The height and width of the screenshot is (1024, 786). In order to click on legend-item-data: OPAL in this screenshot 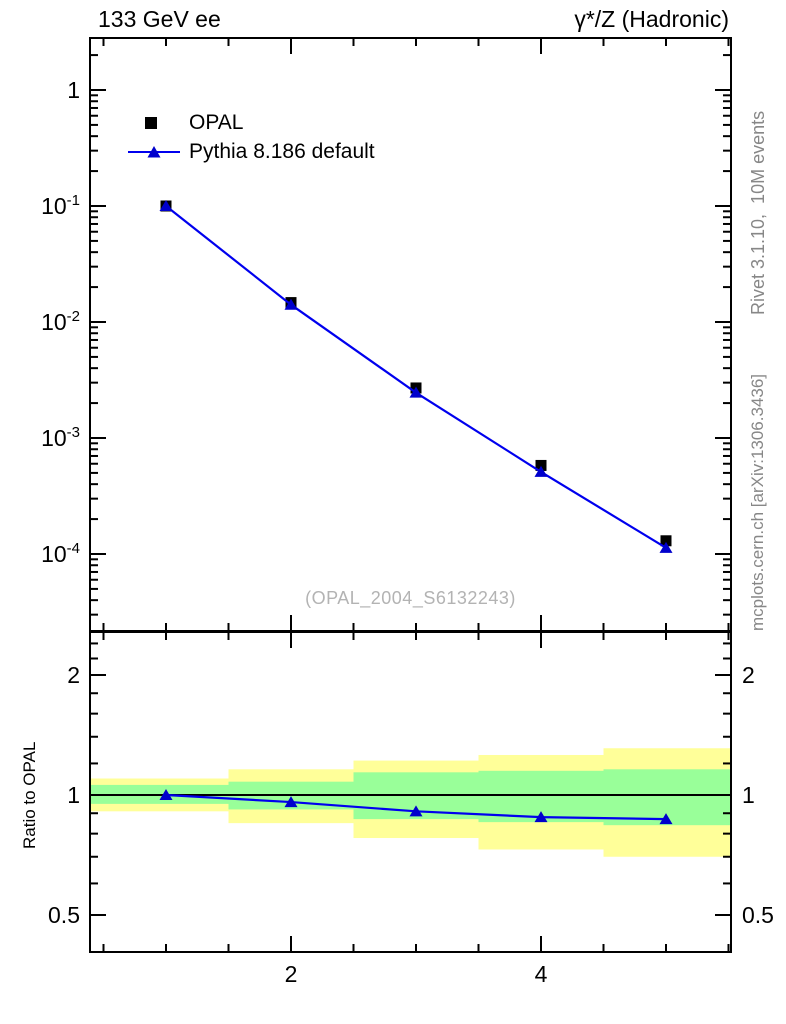, I will do `click(251, 122)`.